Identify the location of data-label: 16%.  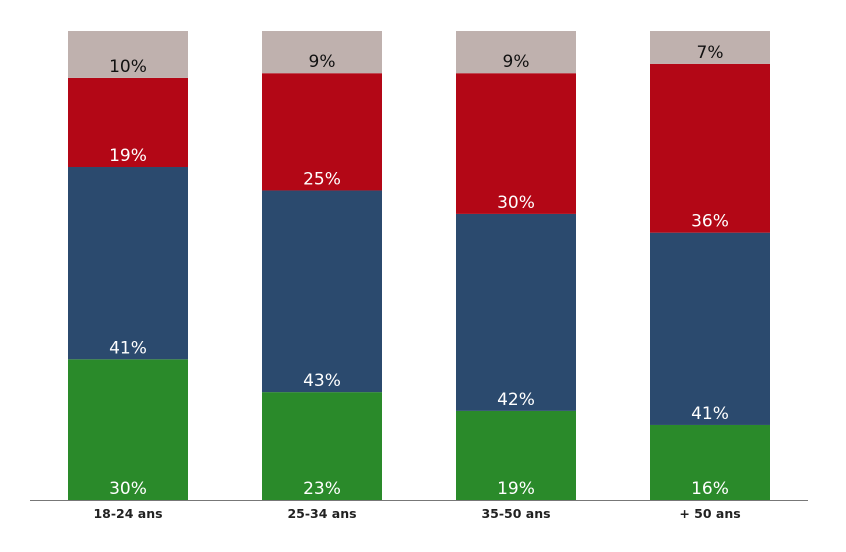
(710, 489).